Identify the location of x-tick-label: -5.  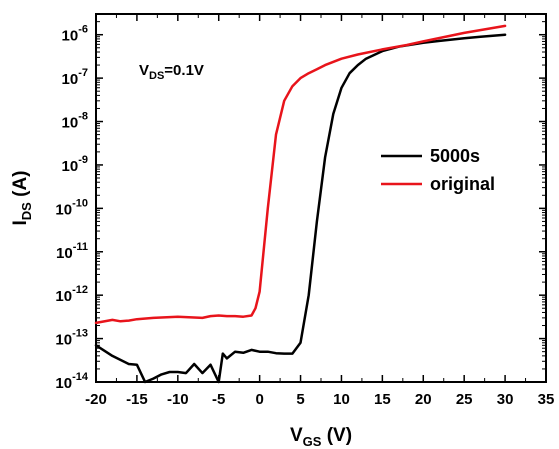
(218, 399).